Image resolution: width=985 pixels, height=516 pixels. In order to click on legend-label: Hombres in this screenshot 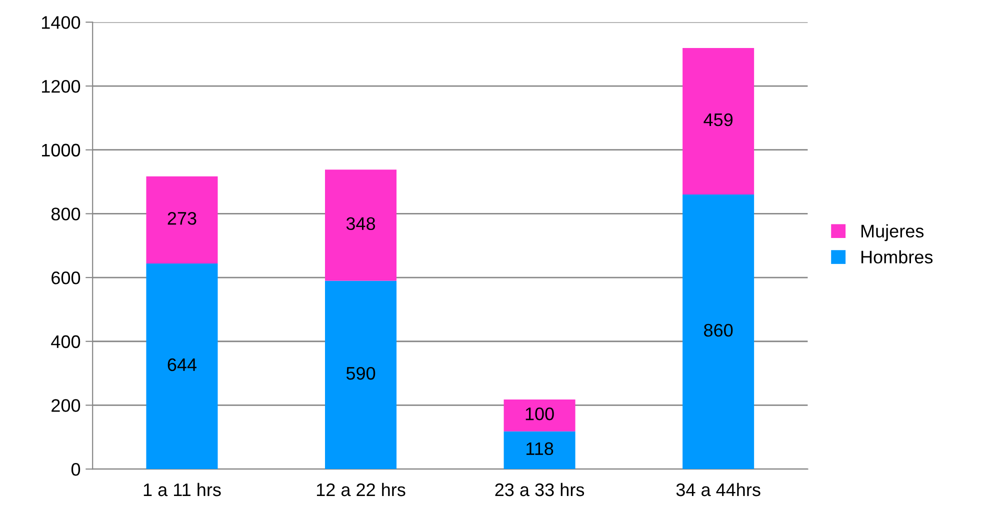, I will do `click(897, 257)`.